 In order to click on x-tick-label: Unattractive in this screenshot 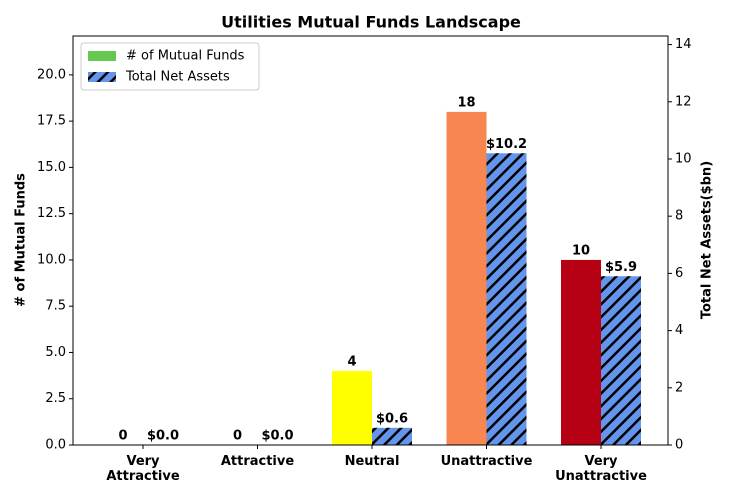, I will do `click(487, 461)`.